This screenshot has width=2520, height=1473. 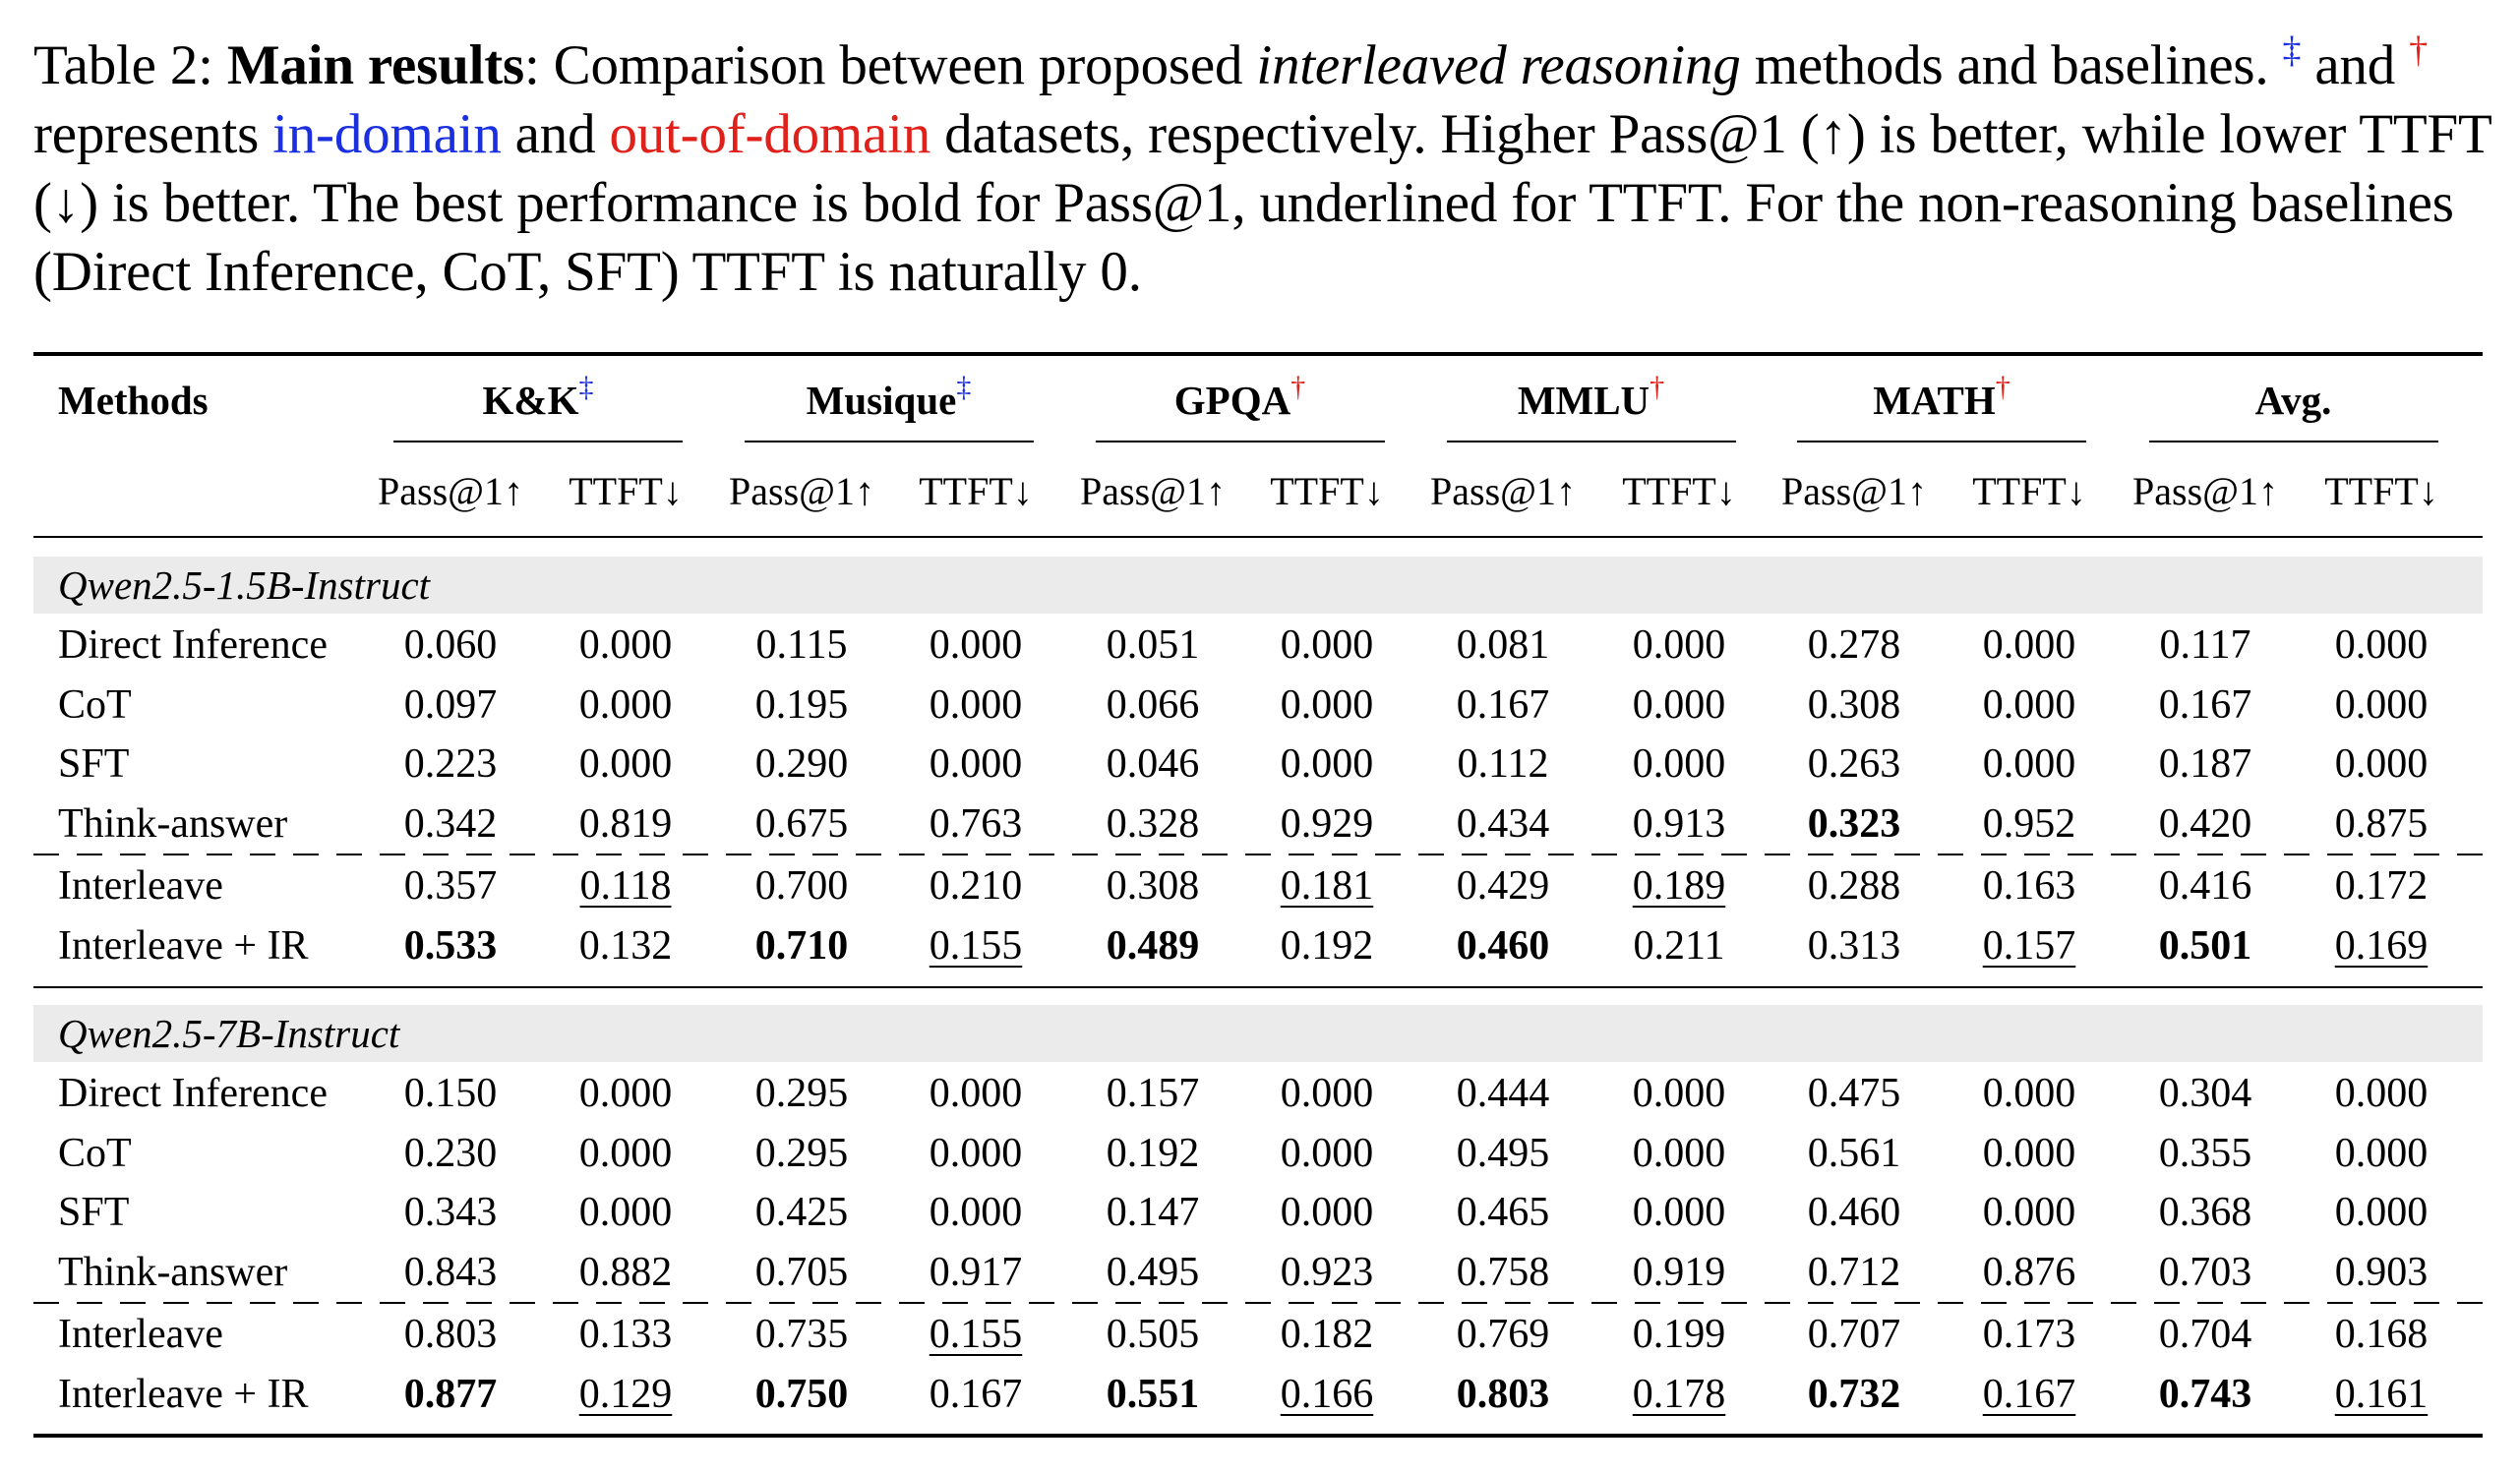 I want to click on pass-at-1-cell: 0.561, so click(x=1854, y=1153).